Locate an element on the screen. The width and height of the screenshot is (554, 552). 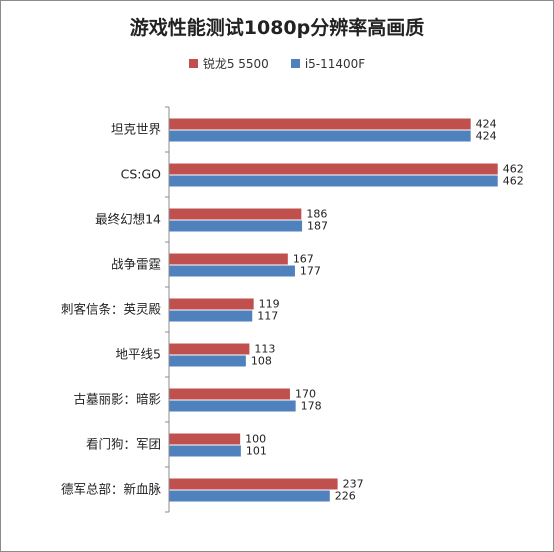
category-label: 地平线5 is located at coordinates (138, 354).